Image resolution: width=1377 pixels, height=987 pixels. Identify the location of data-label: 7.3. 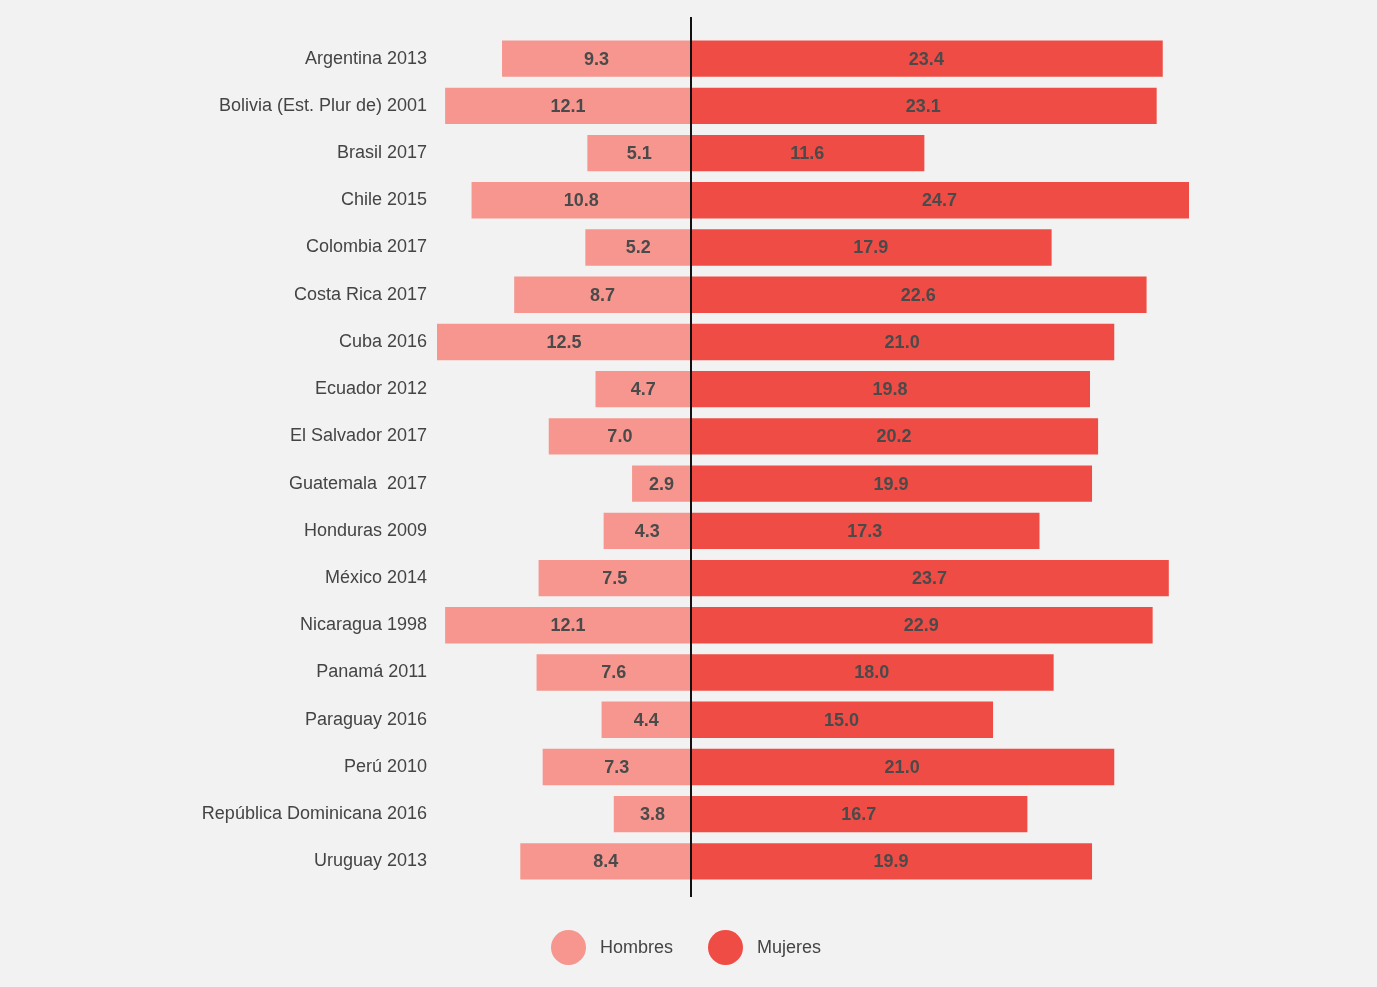
(617, 766).